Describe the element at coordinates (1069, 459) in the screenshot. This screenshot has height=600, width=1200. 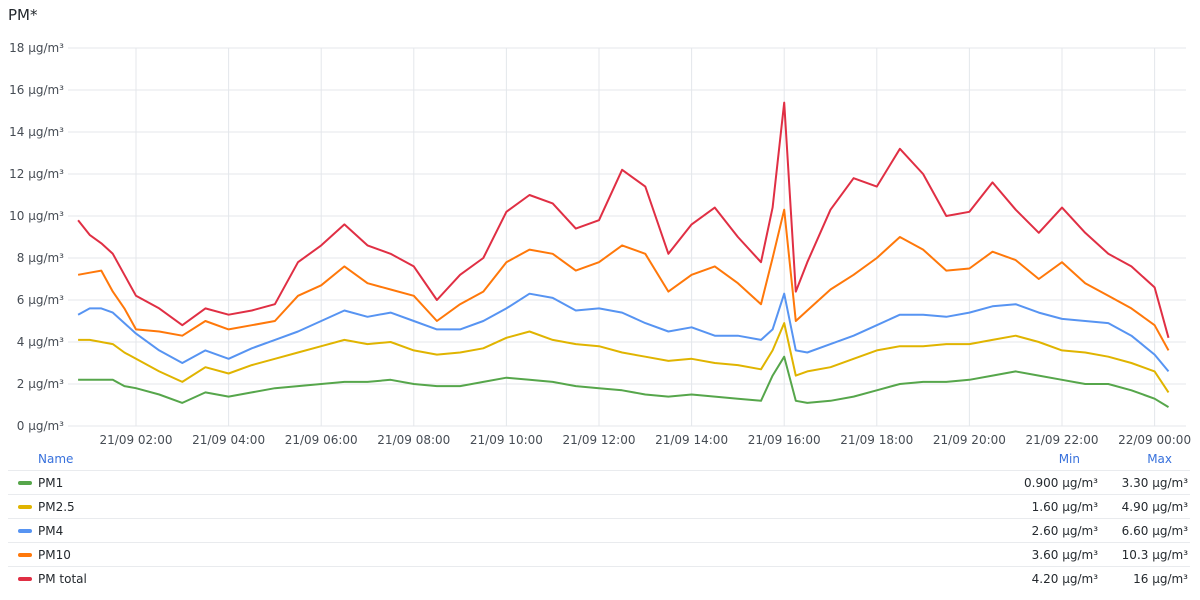
I see `legend-header-min: Min` at that location.